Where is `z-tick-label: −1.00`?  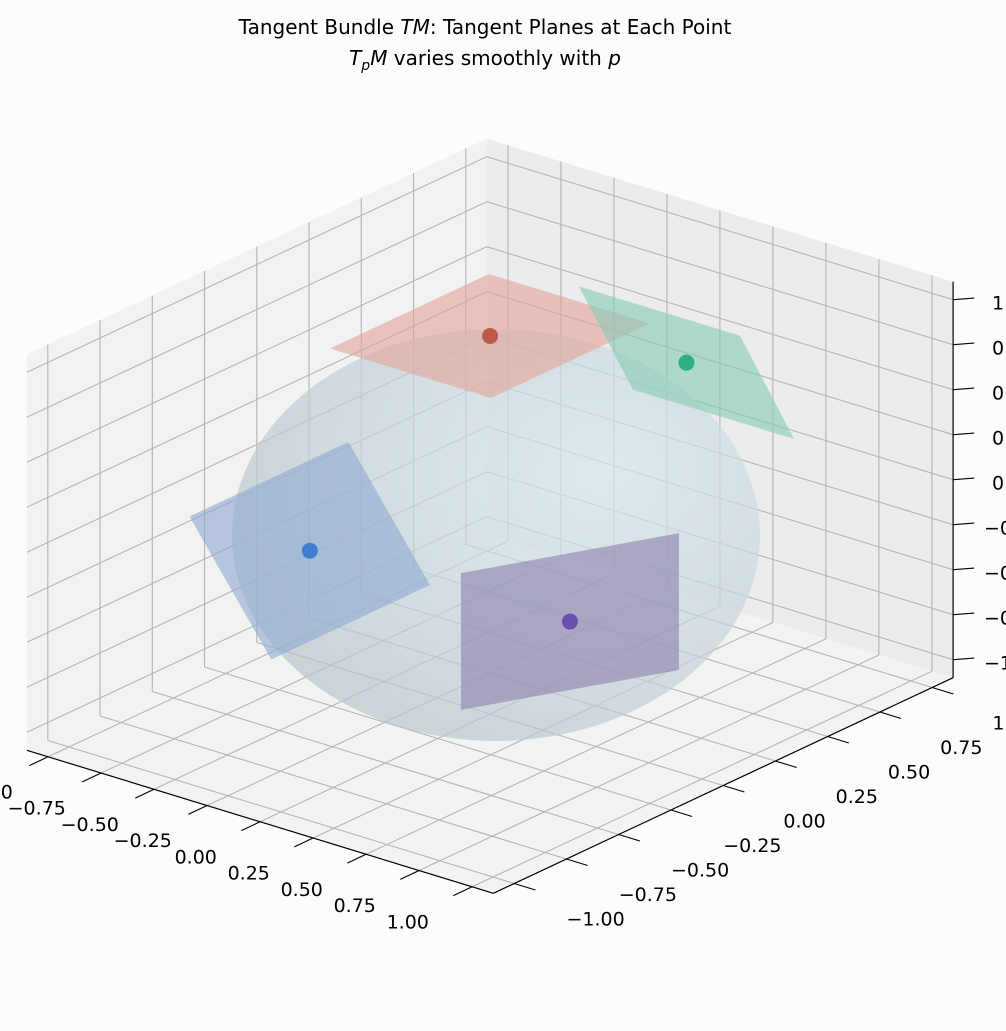
z-tick-label: −1.00 is located at coordinates (995, 664).